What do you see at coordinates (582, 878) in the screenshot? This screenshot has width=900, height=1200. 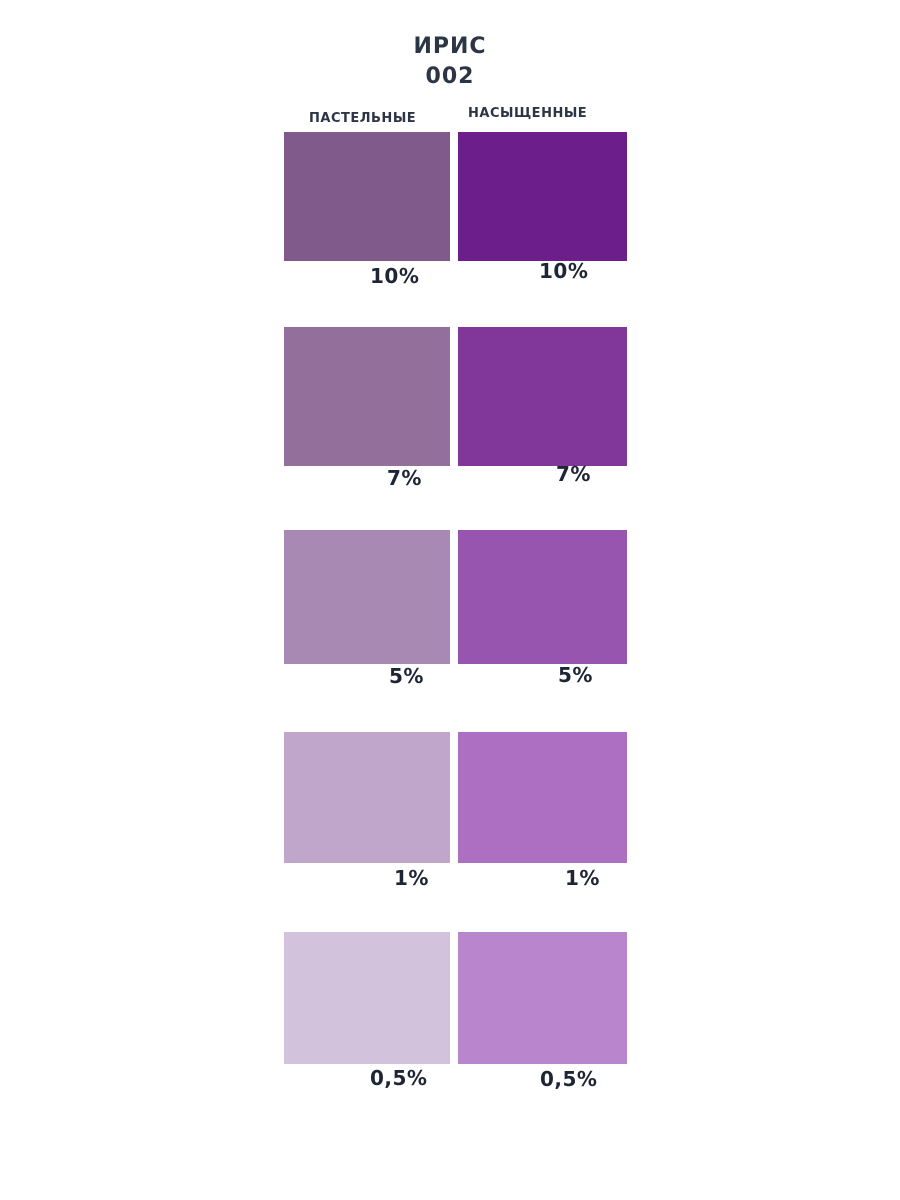 I see `saturated-percent-label: 1%` at bounding box center [582, 878].